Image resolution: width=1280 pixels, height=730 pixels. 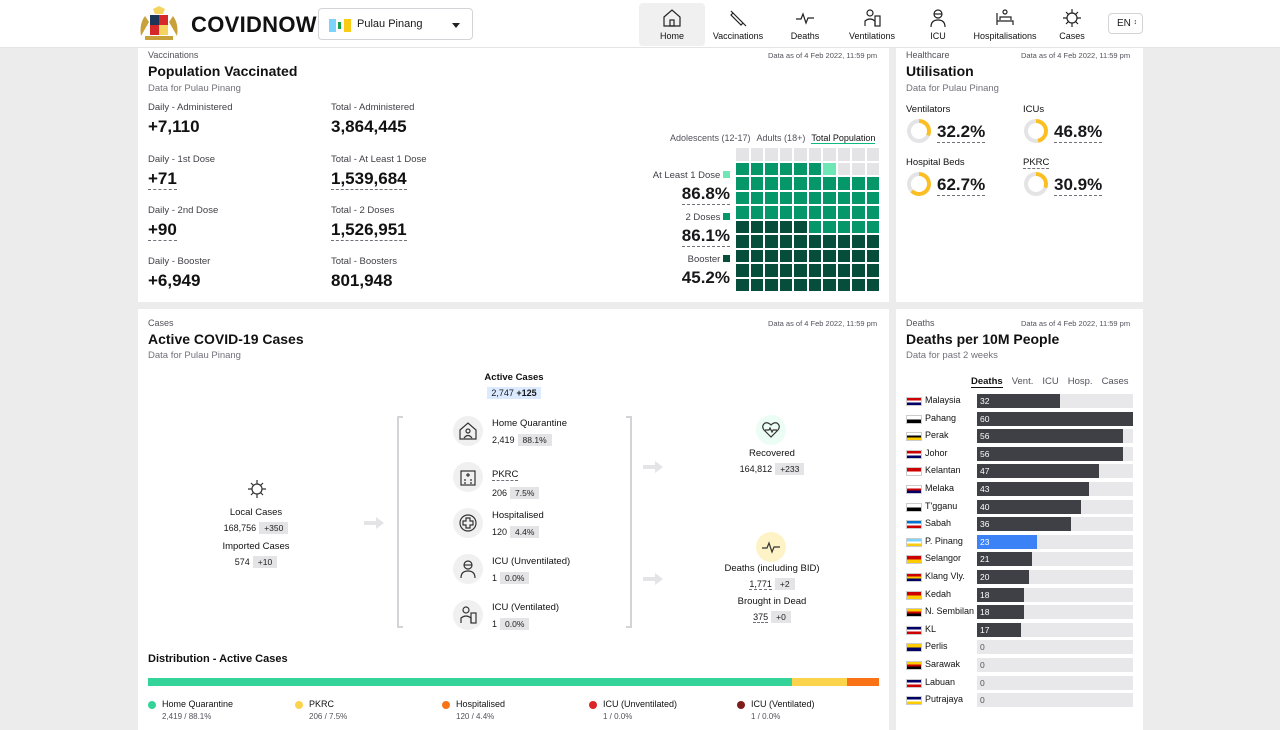 What do you see at coordinates (961, 132) in the screenshot?
I see `util-value: 32.2%` at bounding box center [961, 132].